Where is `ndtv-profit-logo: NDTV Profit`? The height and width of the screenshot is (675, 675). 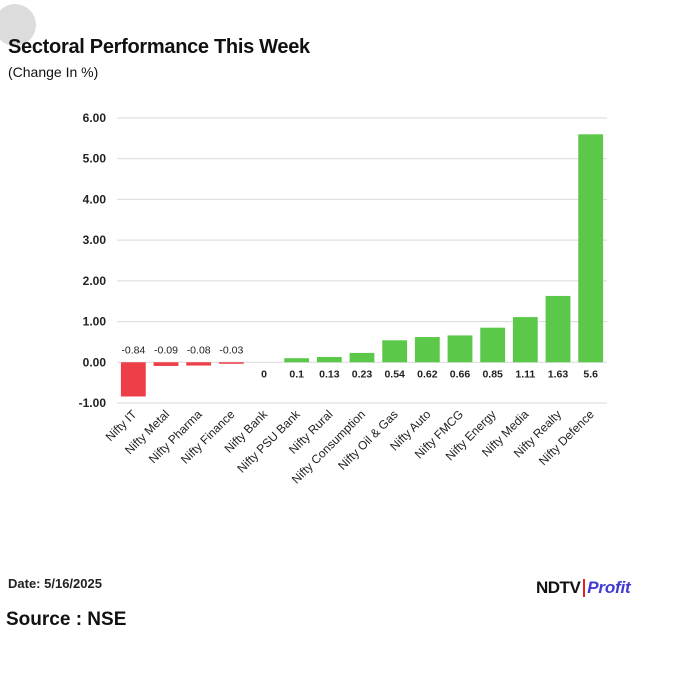 ndtv-profit-logo: NDTV Profit is located at coordinates (583, 588).